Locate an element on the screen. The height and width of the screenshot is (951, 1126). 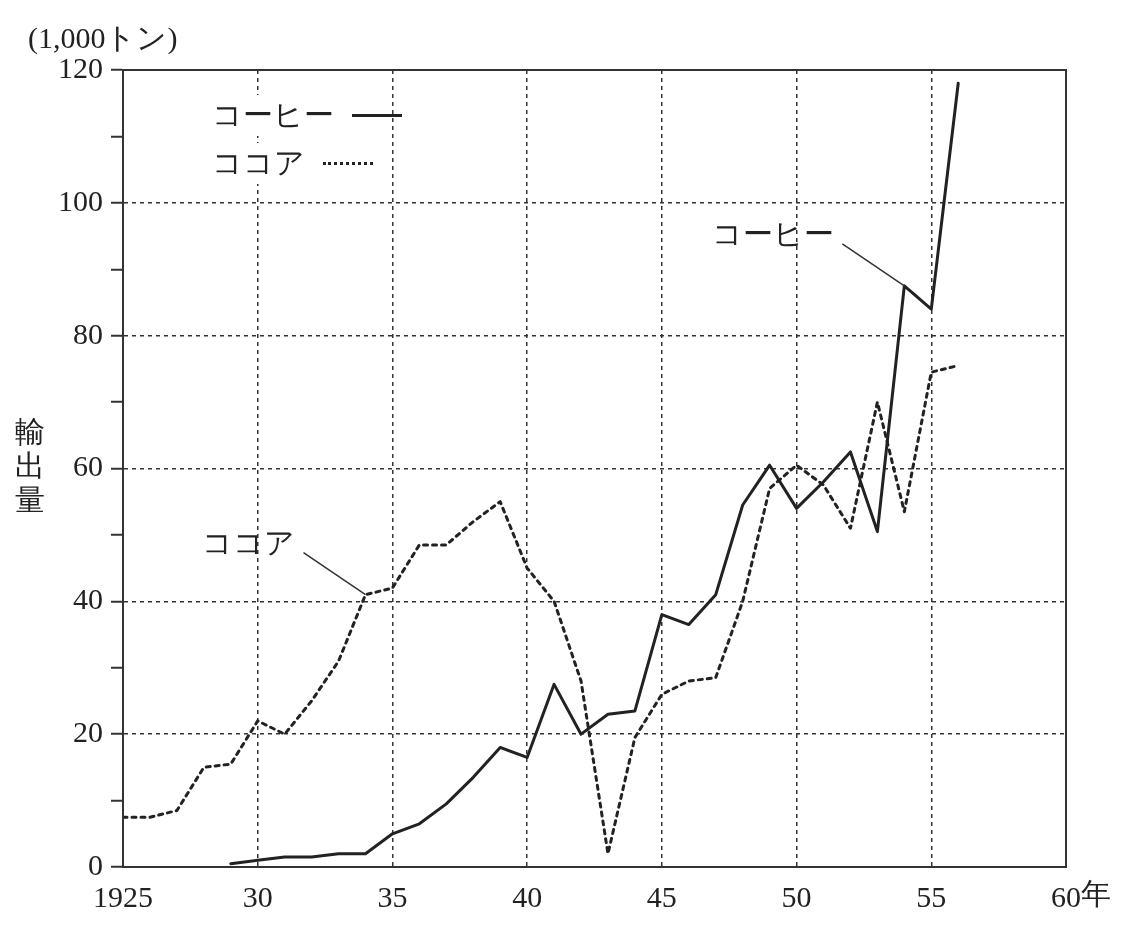
y-tick-label: 0 is located at coordinates (95, 864).